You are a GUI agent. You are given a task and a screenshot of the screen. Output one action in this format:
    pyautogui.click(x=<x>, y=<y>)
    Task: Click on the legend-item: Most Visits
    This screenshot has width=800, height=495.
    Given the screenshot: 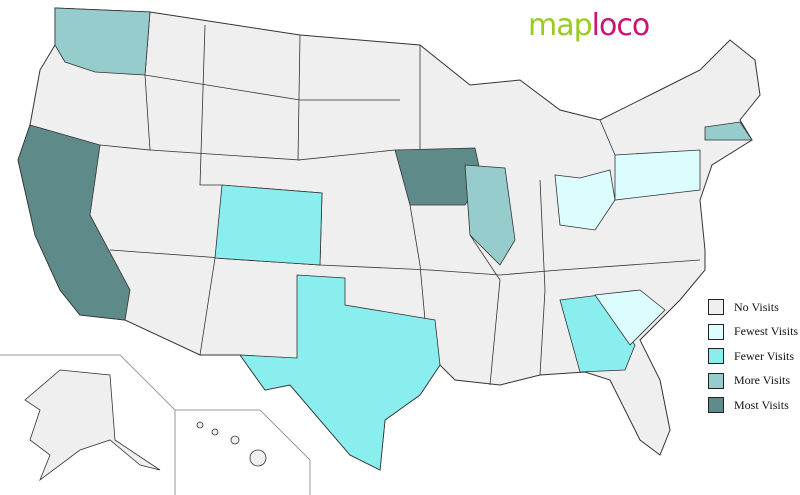 What is the action you would take?
    pyautogui.click(x=753, y=405)
    